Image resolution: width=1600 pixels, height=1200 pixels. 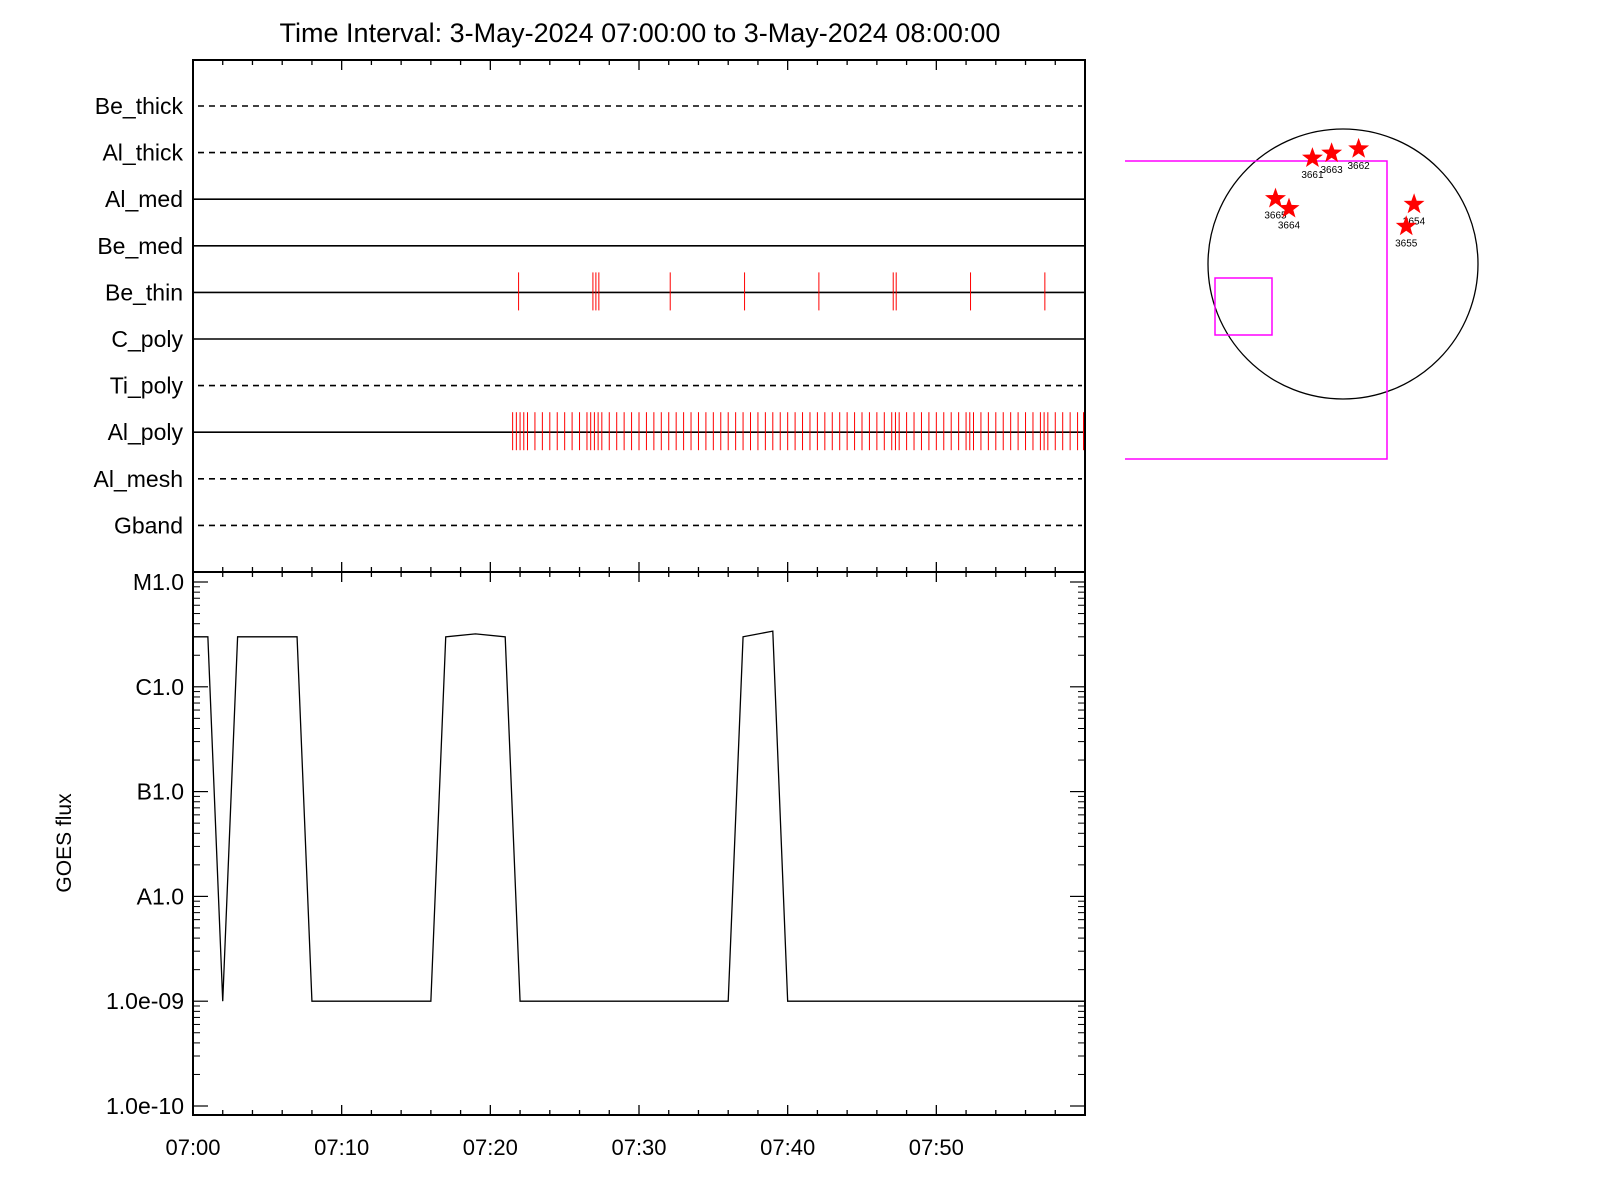 What do you see at coordinates (145, 1001) in the screenshot?
I see `y-tick-label: 1.0e-09` at bounding box center [145, 1001].